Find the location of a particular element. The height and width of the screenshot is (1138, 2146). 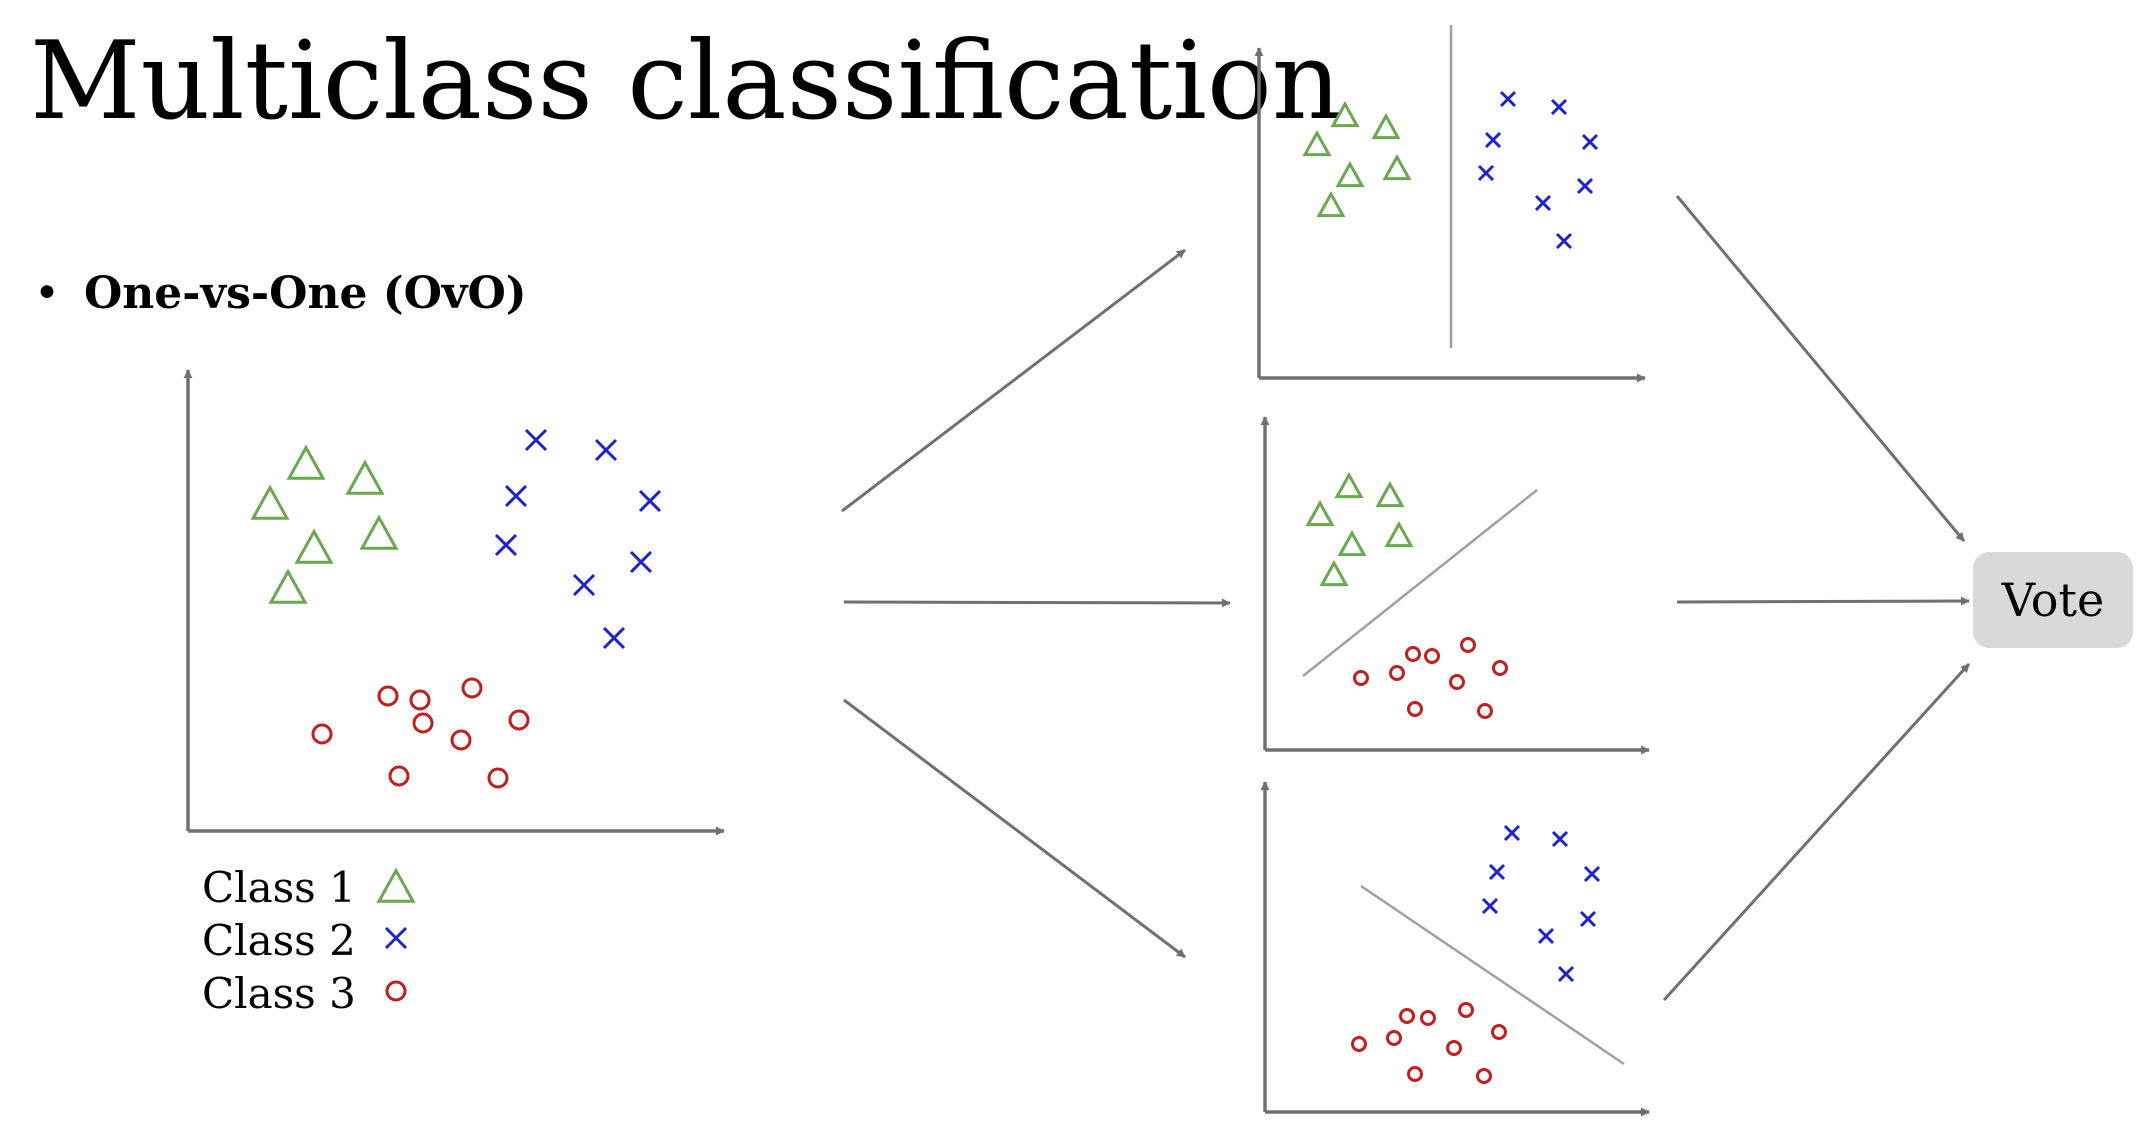

legend-label-class-2: Class 2 is located at coordinates (279, 940).